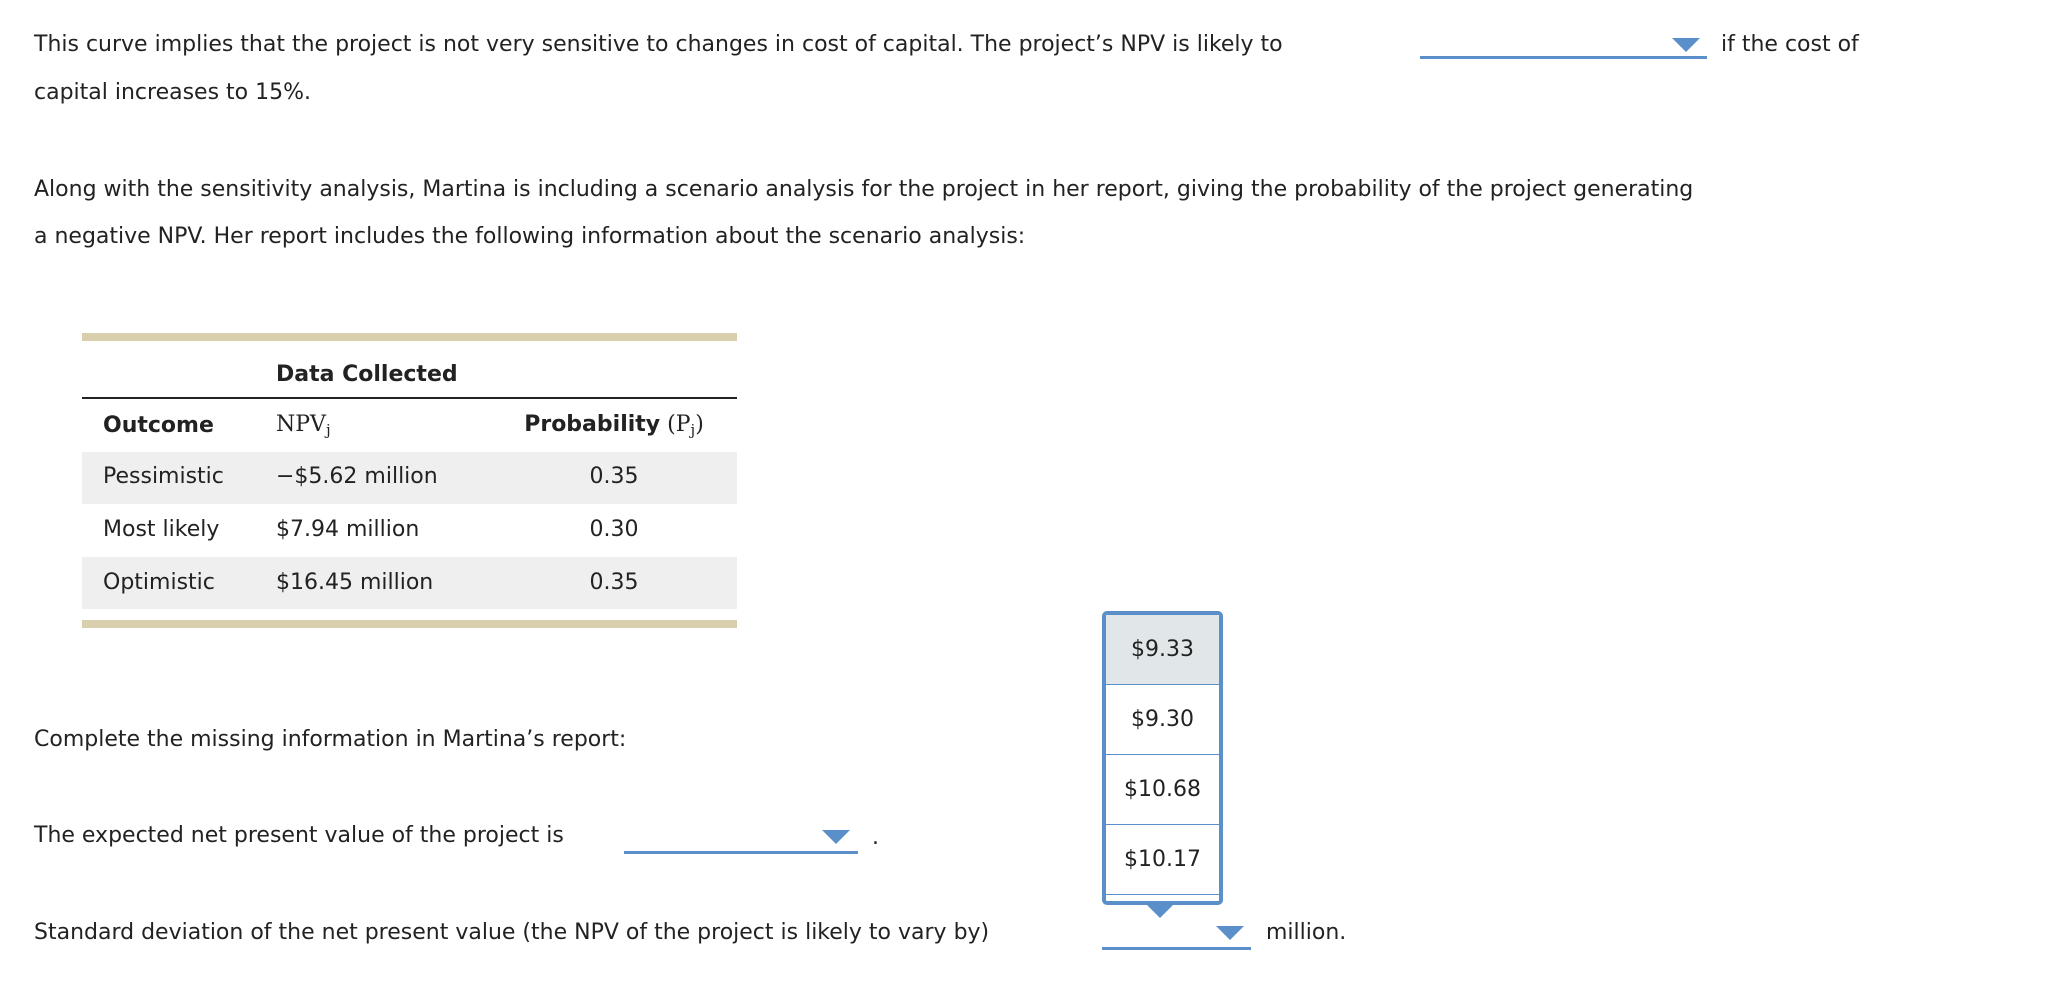  Describe the element at coordinates (614, 529) in the screenshot. I see `table-cell: 0.30` at that location.